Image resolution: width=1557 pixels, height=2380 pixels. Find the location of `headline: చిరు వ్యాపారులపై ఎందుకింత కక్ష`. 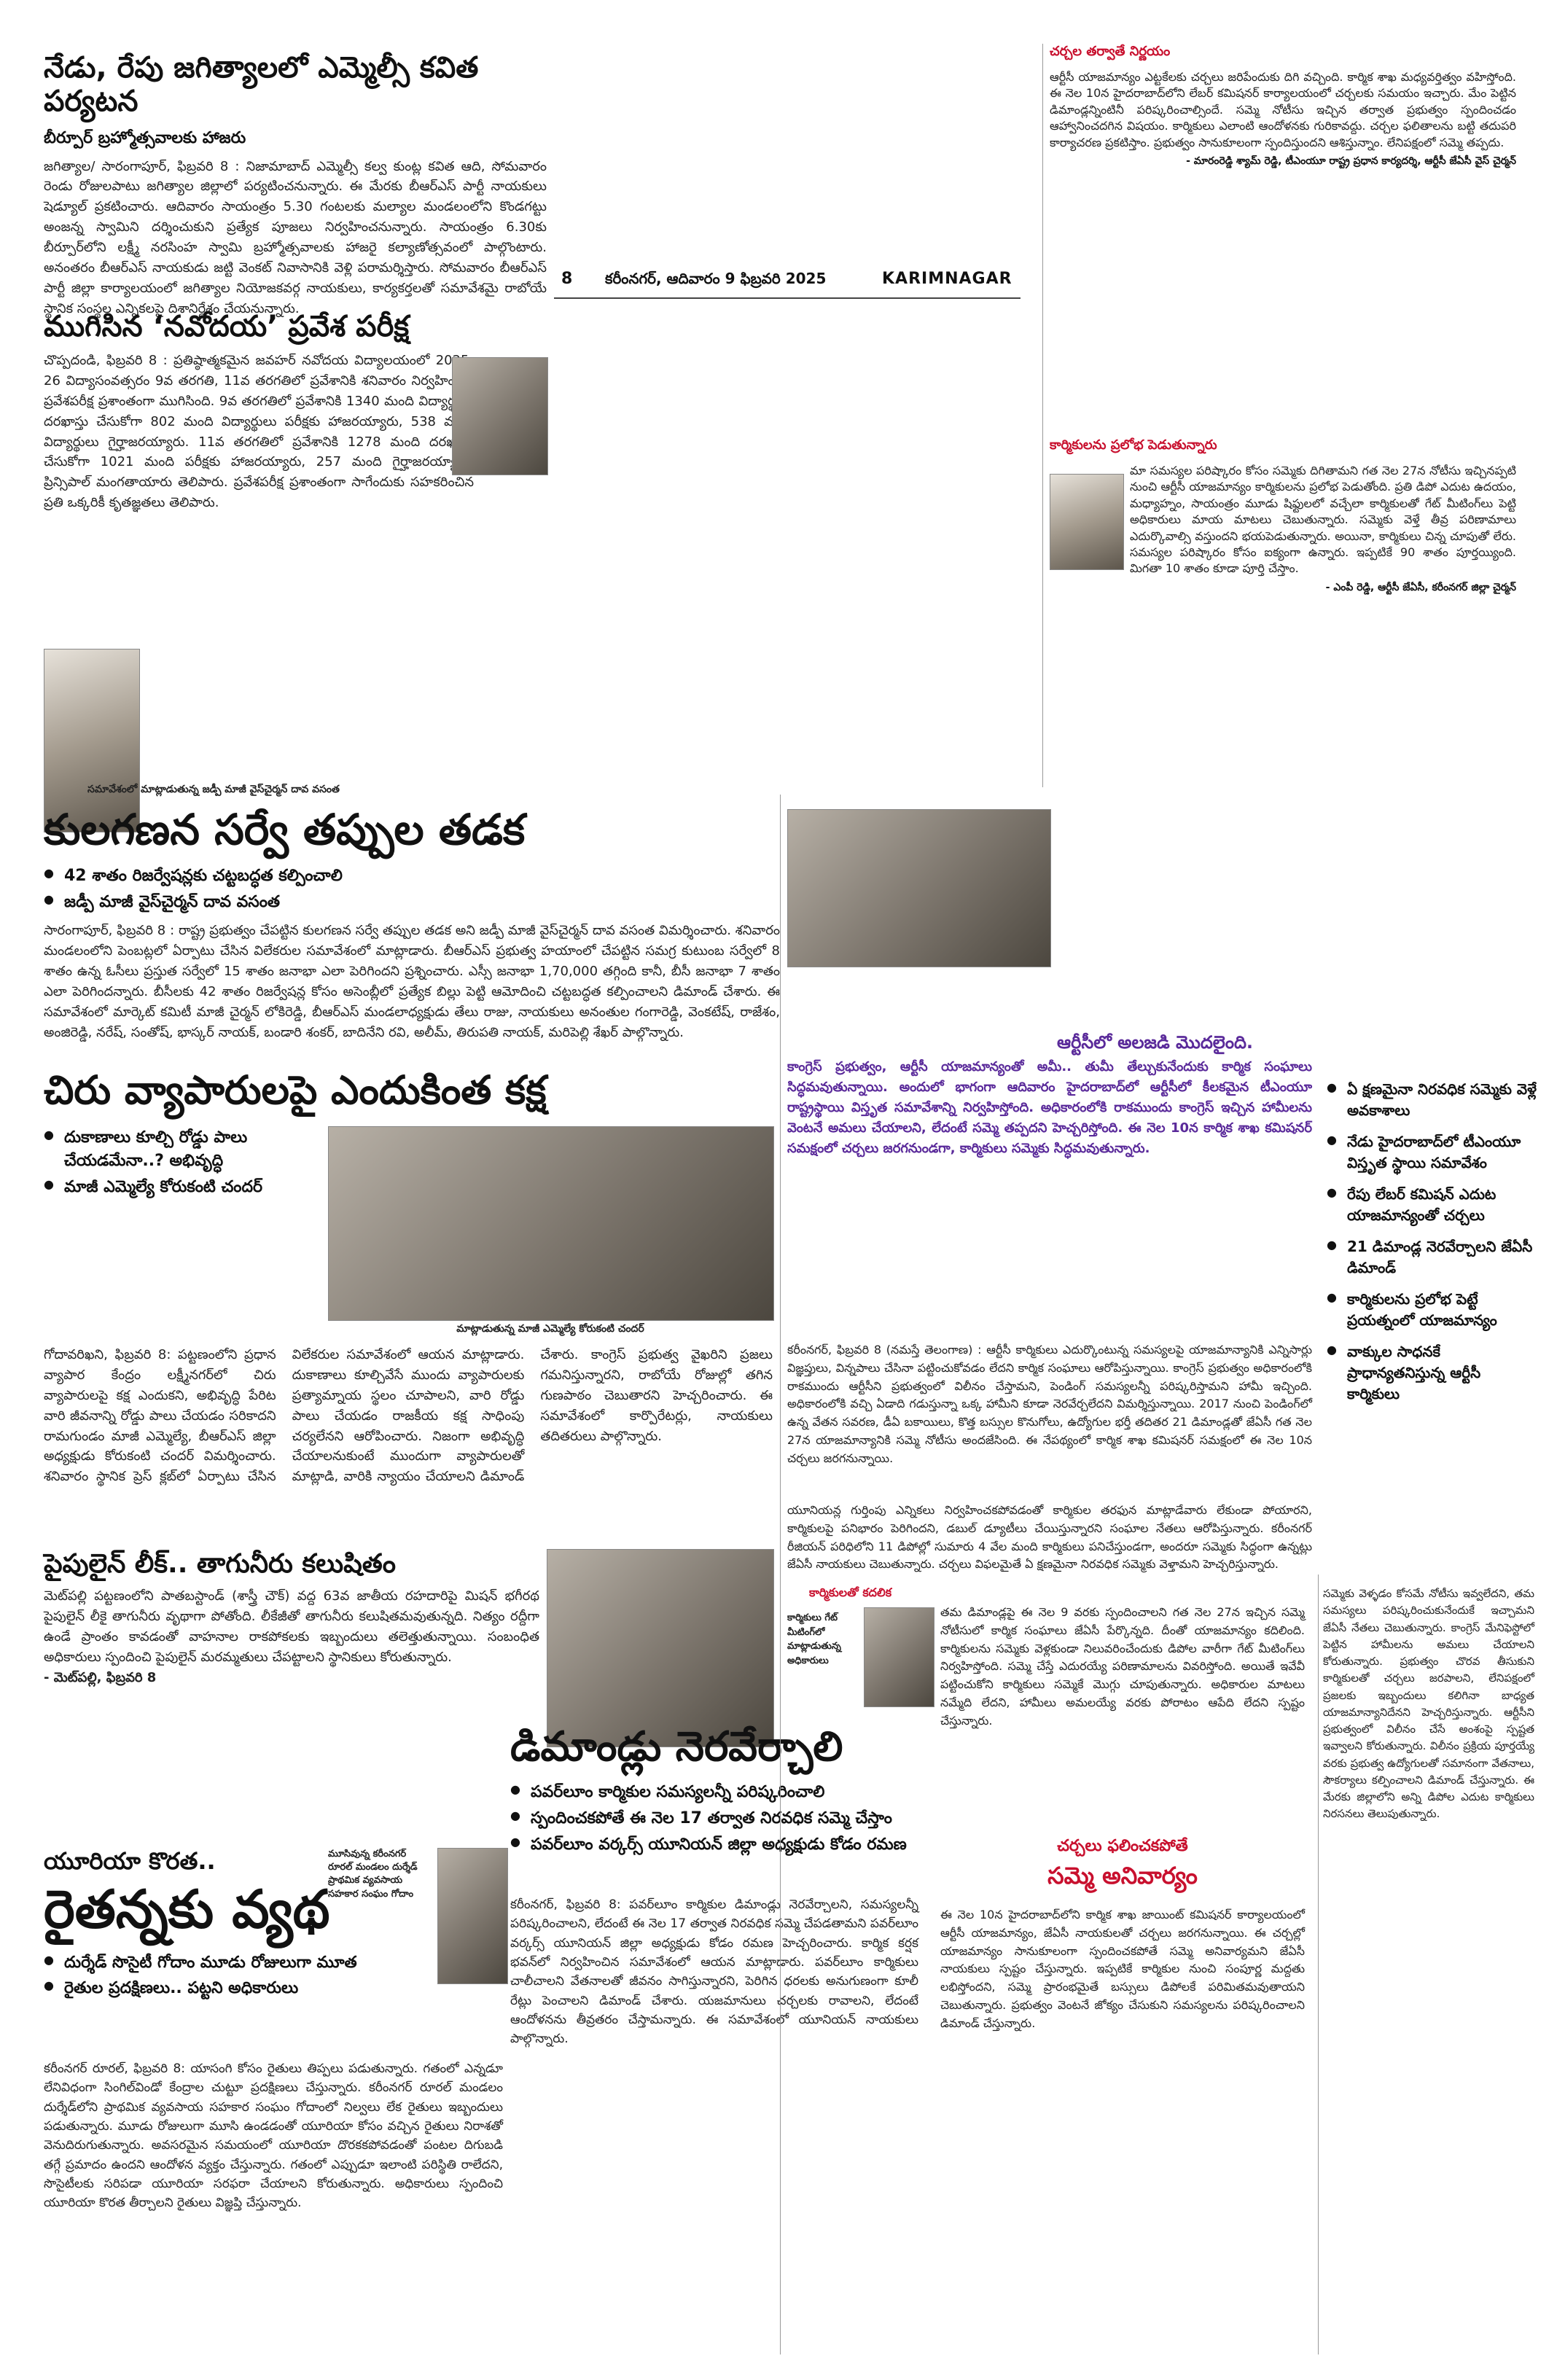

headline: చిరు వ్యాపారులపై ఎందుకింత కక్ష is located at coordinates (295, 1090).